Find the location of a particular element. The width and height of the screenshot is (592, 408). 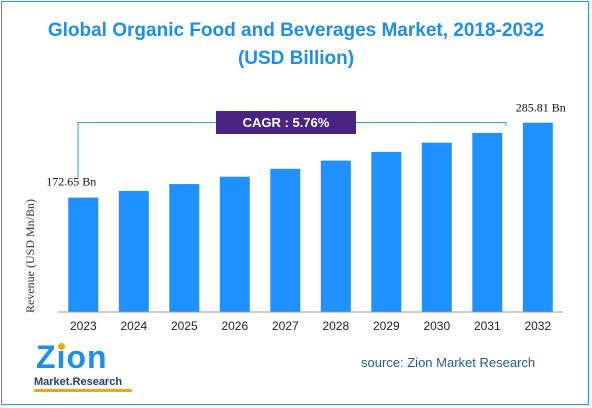

x-tick-label: 2027 is located at coordinates (285, 326).